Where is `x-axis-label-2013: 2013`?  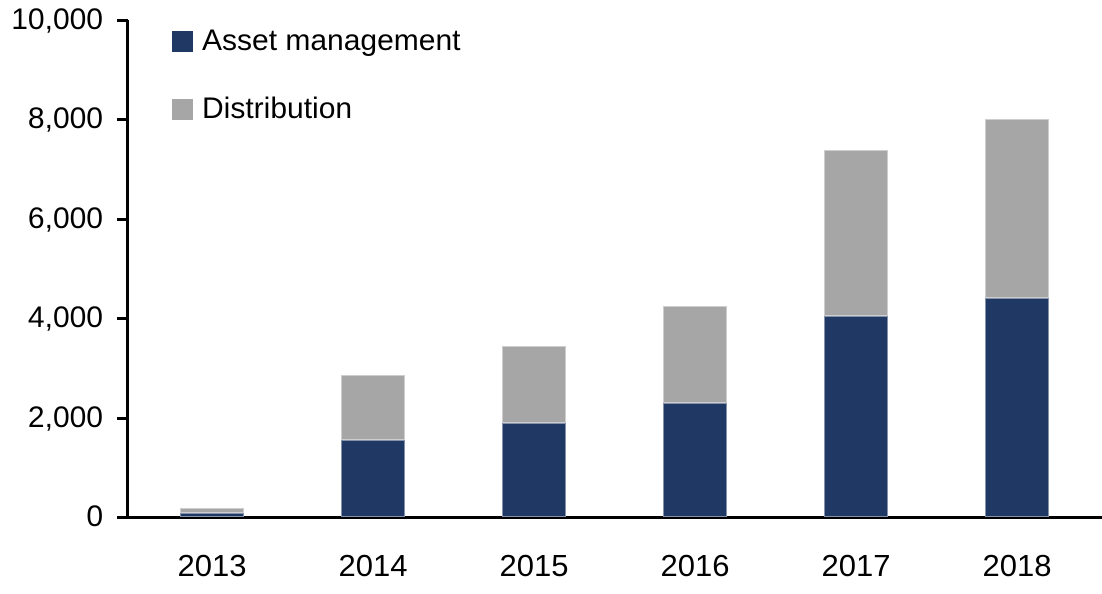 x-axis-label-2013: 2013 is located at coordinates (212, 565).